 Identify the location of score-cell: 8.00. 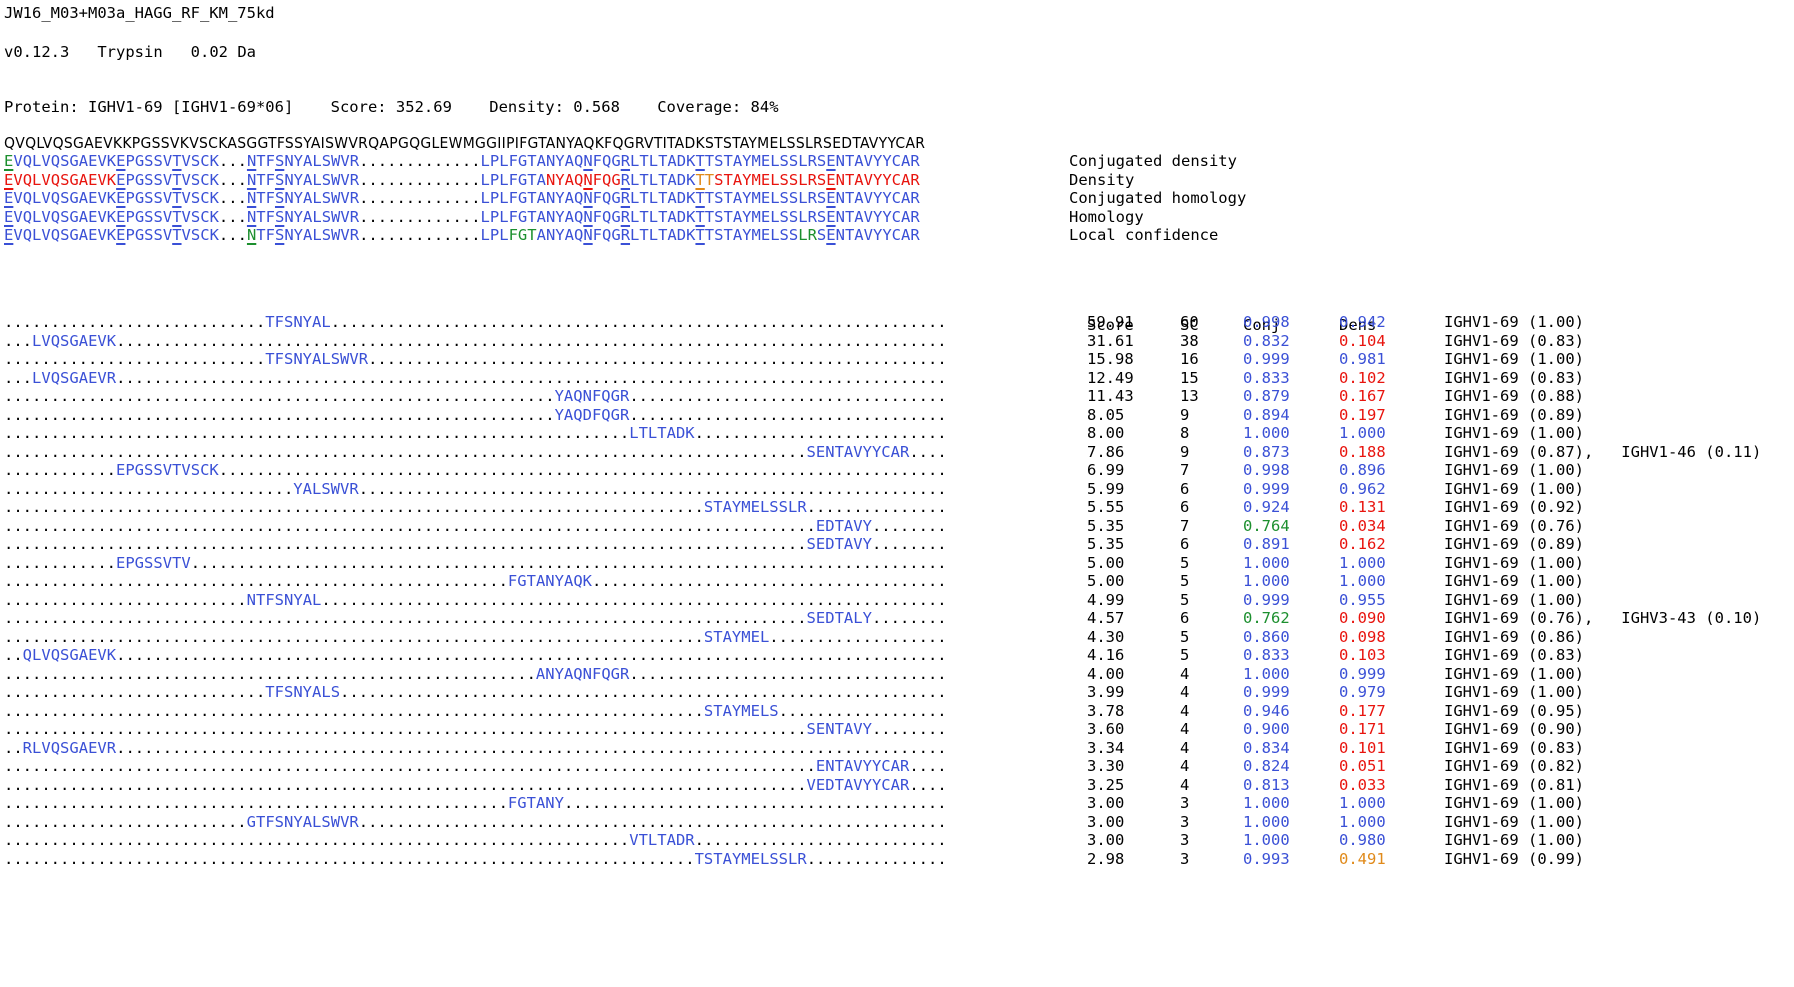
(1106, 433).